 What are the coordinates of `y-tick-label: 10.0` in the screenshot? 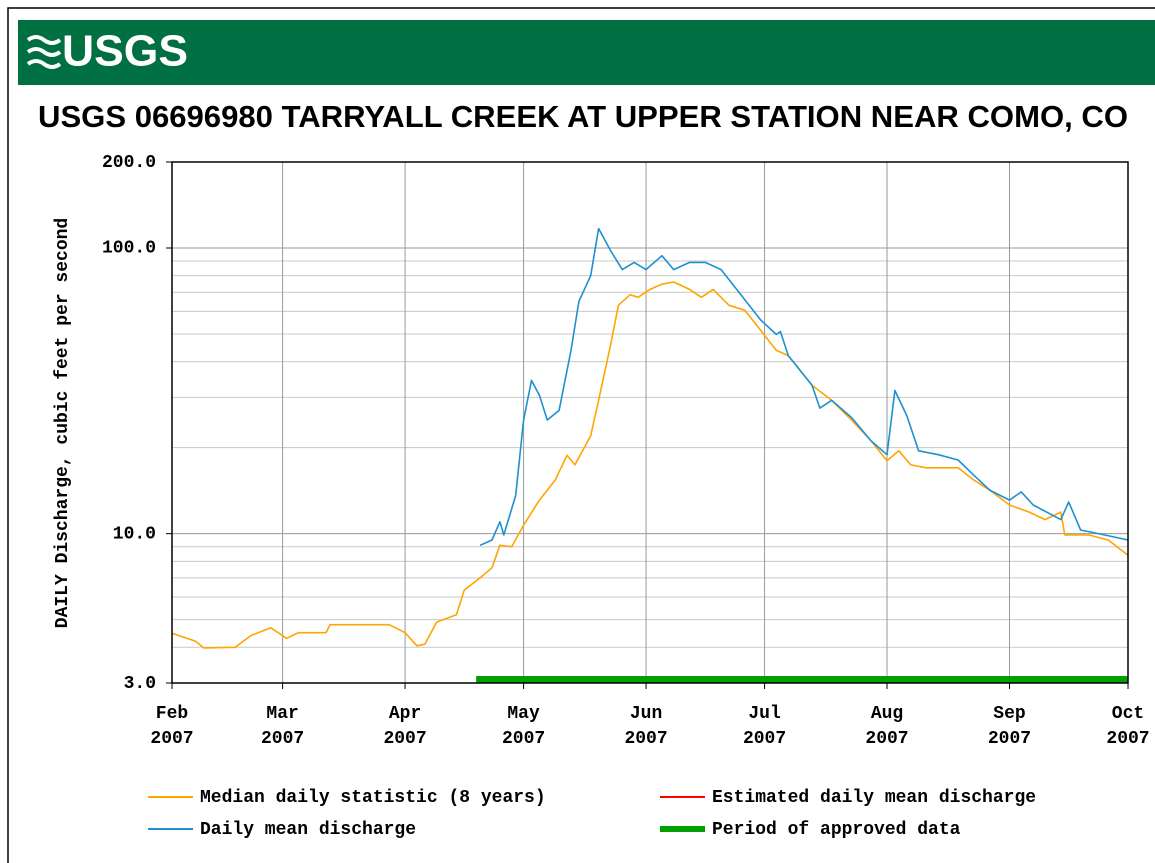 It's located at (134, 534).